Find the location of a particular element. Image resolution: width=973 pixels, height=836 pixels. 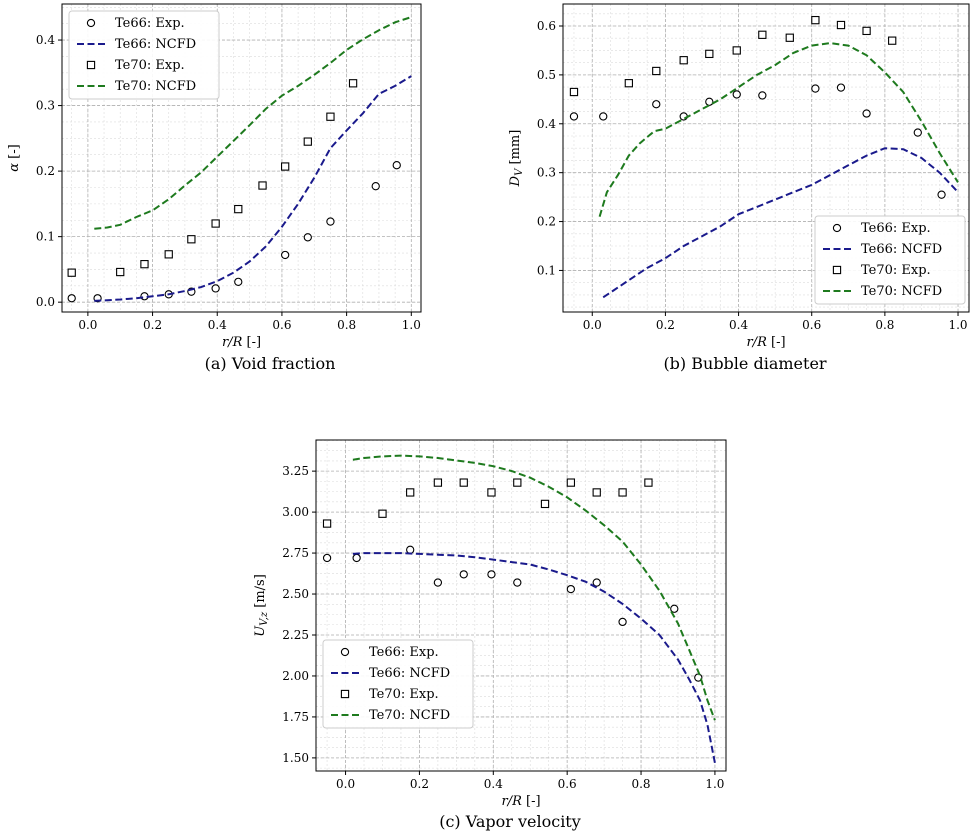

y-tick-label: 0.3 is located at coordinates (45, 106).